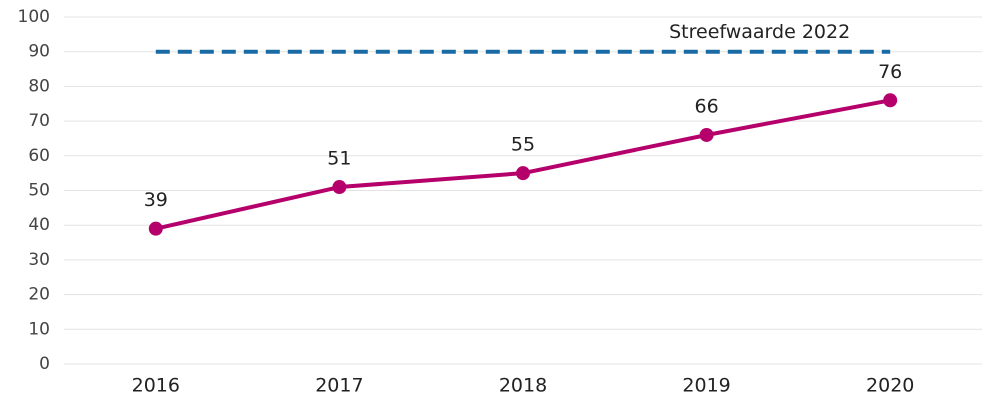 This screenshot has width=987, height=400. Describe the element at coordinates (39, 121) in the screenshot. I see `y-tick-label: 70` at that location.